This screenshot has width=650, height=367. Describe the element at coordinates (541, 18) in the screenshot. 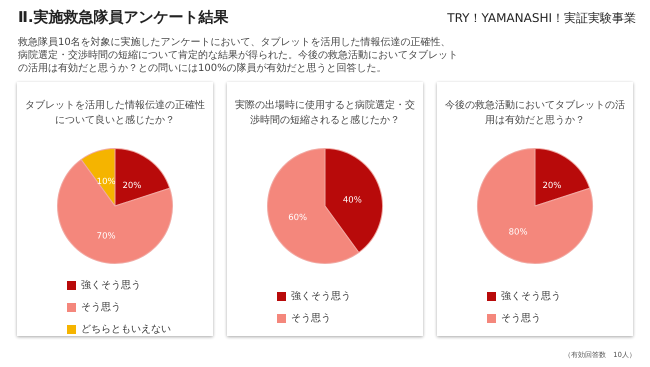

I see `text: TRY！YAMANASHI！実証実験事業` at that location.